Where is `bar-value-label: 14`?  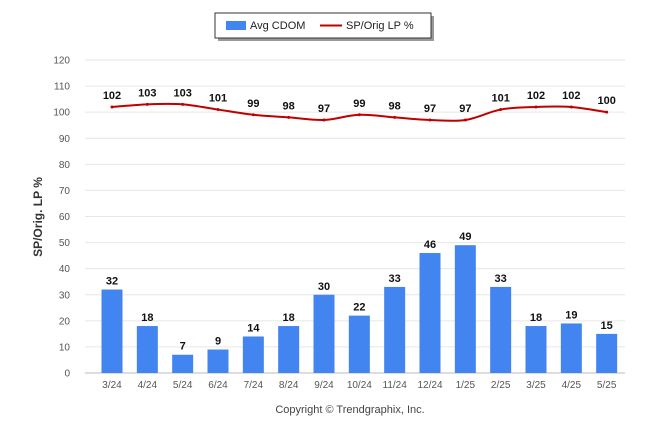
bar-value-label: 14 is located at coordinates (253, 328).